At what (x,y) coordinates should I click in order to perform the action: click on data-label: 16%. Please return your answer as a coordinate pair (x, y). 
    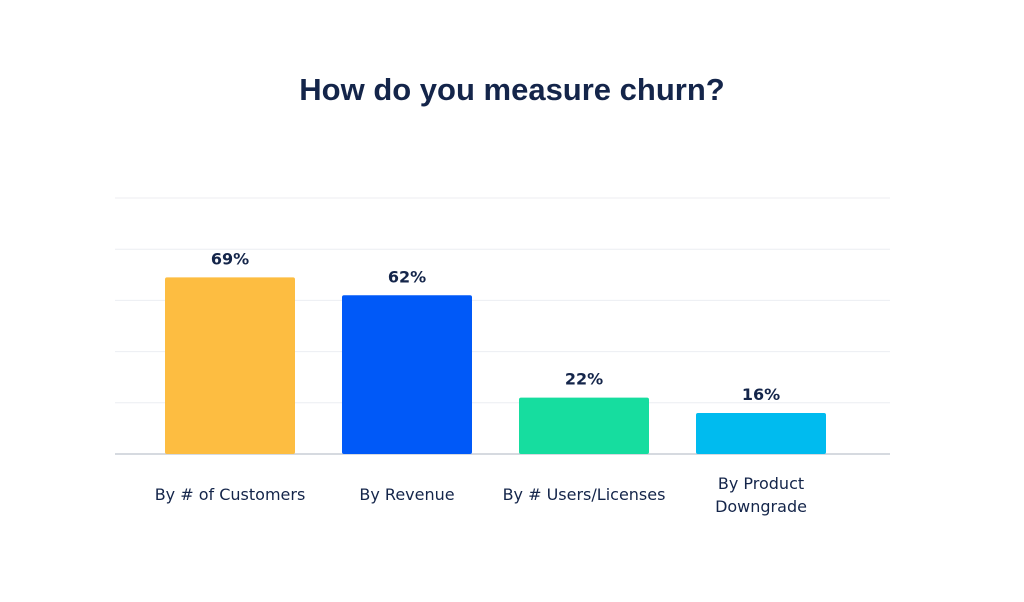
    Looking at the image, I should click on (761, 394).